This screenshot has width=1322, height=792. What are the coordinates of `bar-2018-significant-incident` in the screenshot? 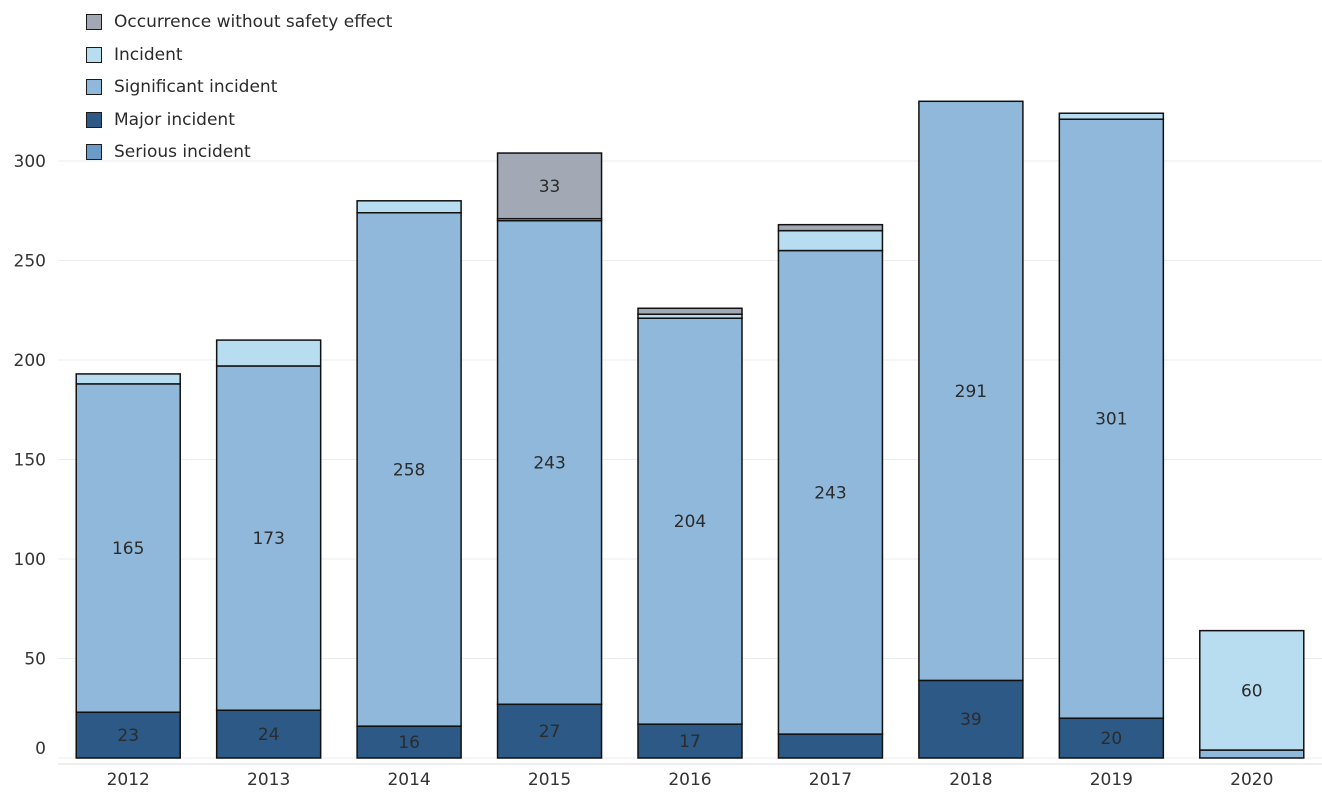 It's located at (971, 391).